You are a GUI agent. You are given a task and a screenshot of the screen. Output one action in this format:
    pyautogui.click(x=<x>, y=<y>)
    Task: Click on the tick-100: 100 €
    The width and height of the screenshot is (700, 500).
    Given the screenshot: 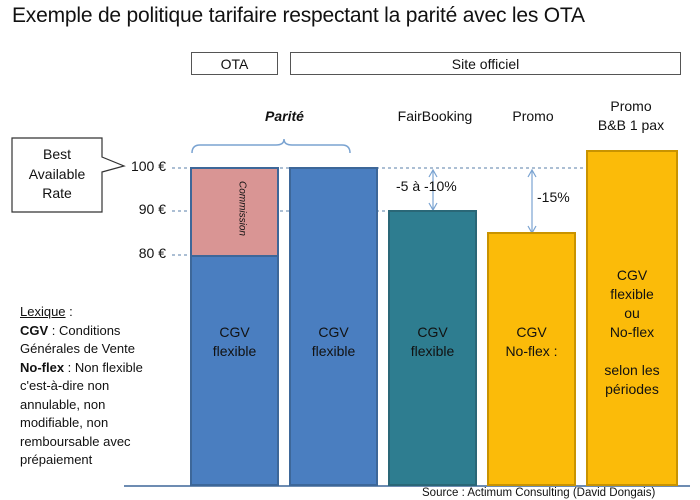 What is the action you would take?
    pyautogui.click(x=148, y=166)
    